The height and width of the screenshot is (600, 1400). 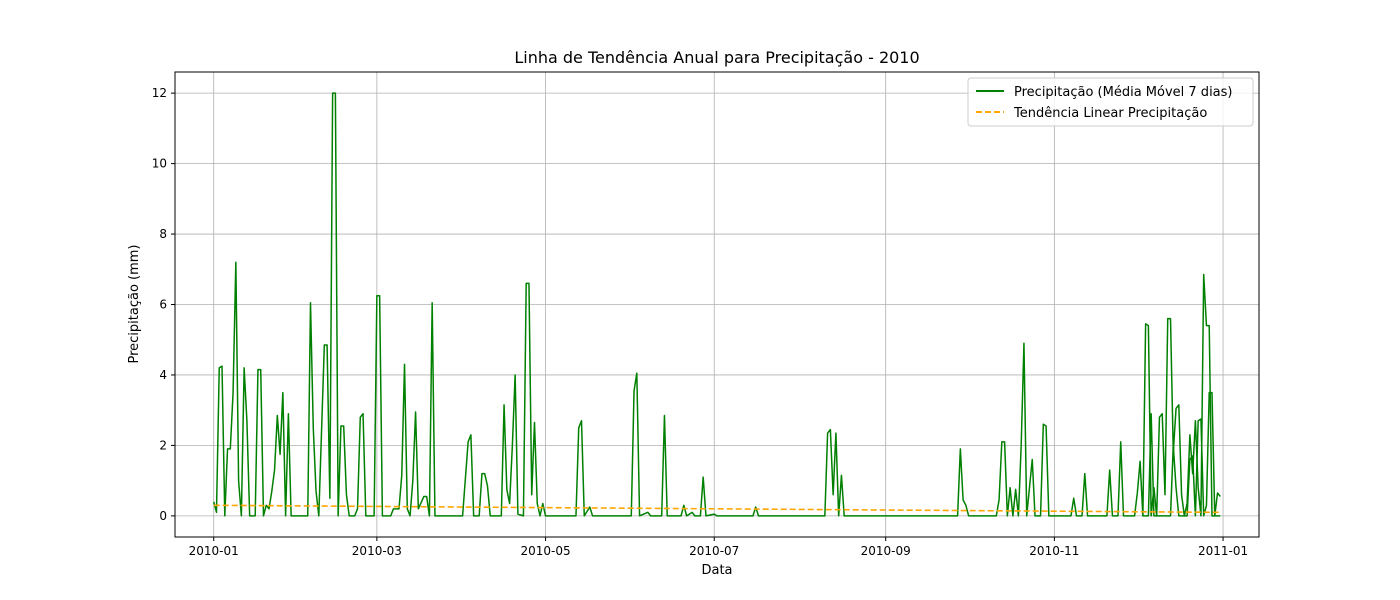 What do you see at coordinates (159, 164) in the screenshot?
I see `y-tick-label: 10` at bounding box center [159, 164].